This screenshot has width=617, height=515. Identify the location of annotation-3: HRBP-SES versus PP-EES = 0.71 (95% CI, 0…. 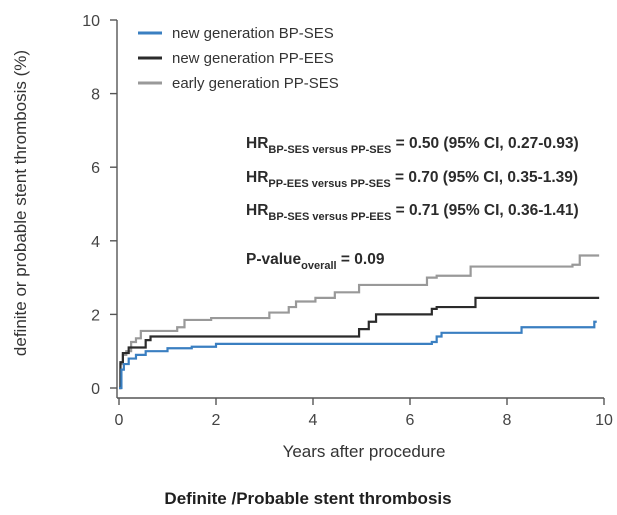
(412, 212).